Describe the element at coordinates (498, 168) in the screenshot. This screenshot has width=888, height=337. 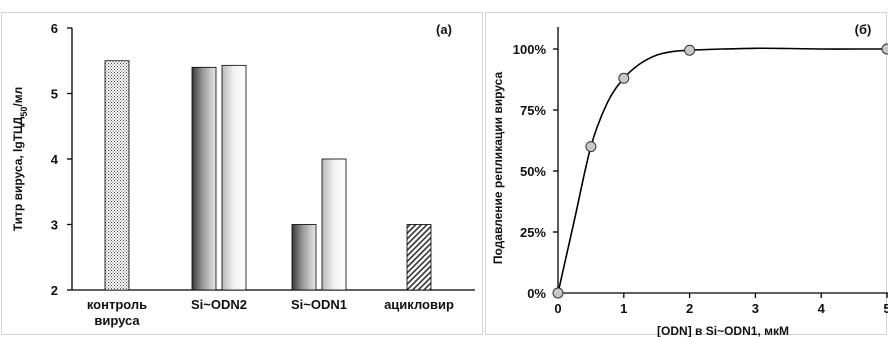
I see `chart-b-y-axis-label: Подавление репликации вируса` at that location.